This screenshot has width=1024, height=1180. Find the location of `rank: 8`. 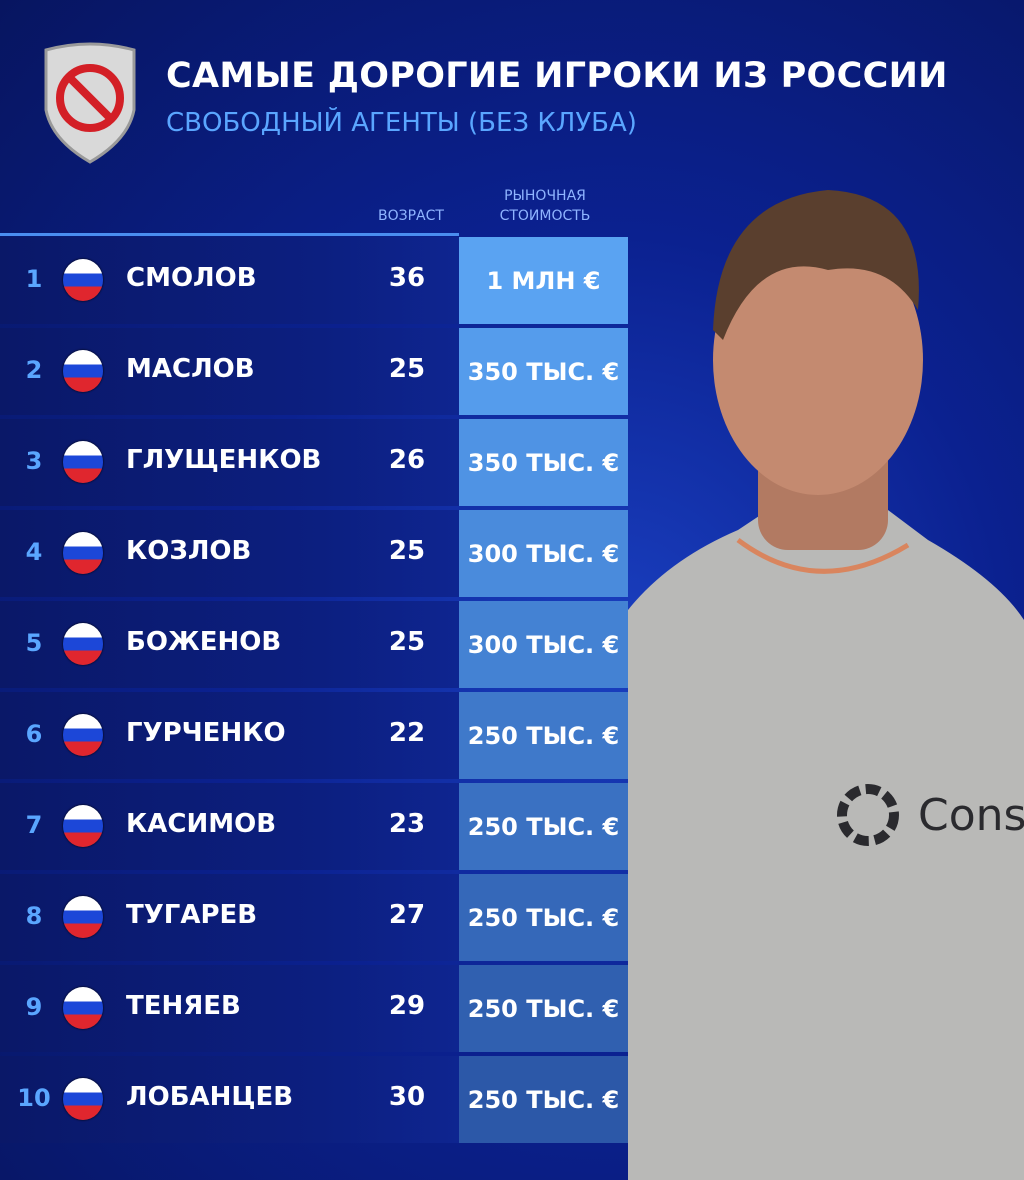

rank: 8 is located at coordinates (34, 916).